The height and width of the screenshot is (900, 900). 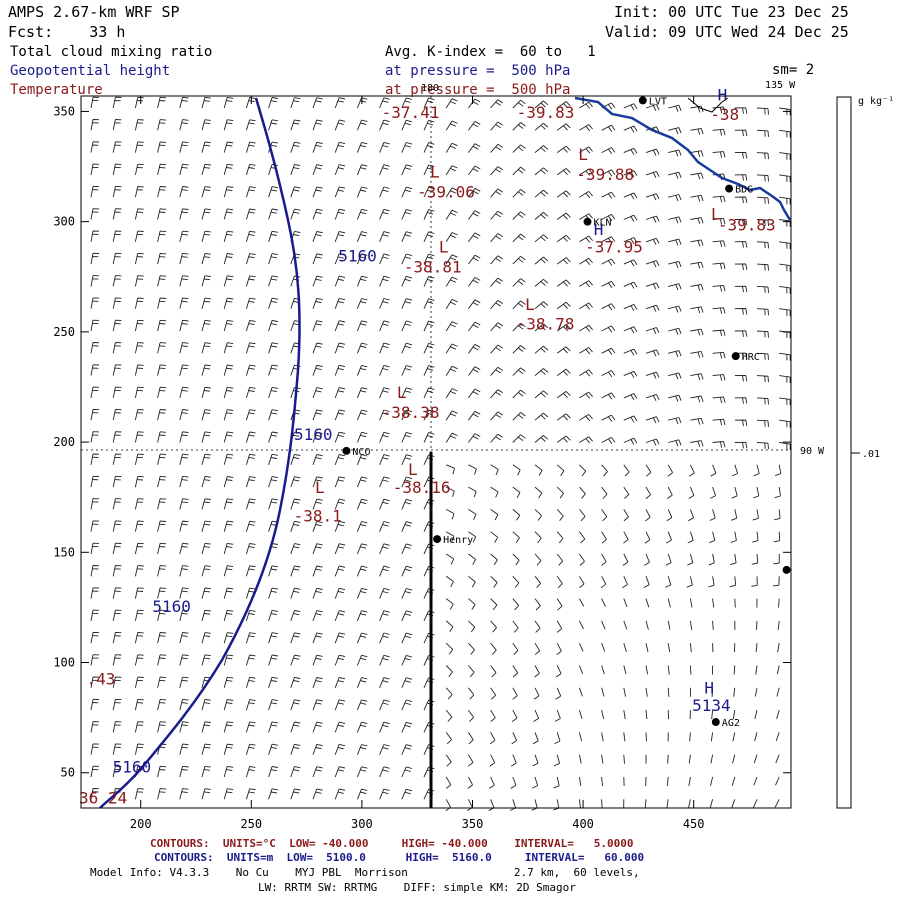 I want to click on temperature-label: -39.83, so click(x=747, y=224).